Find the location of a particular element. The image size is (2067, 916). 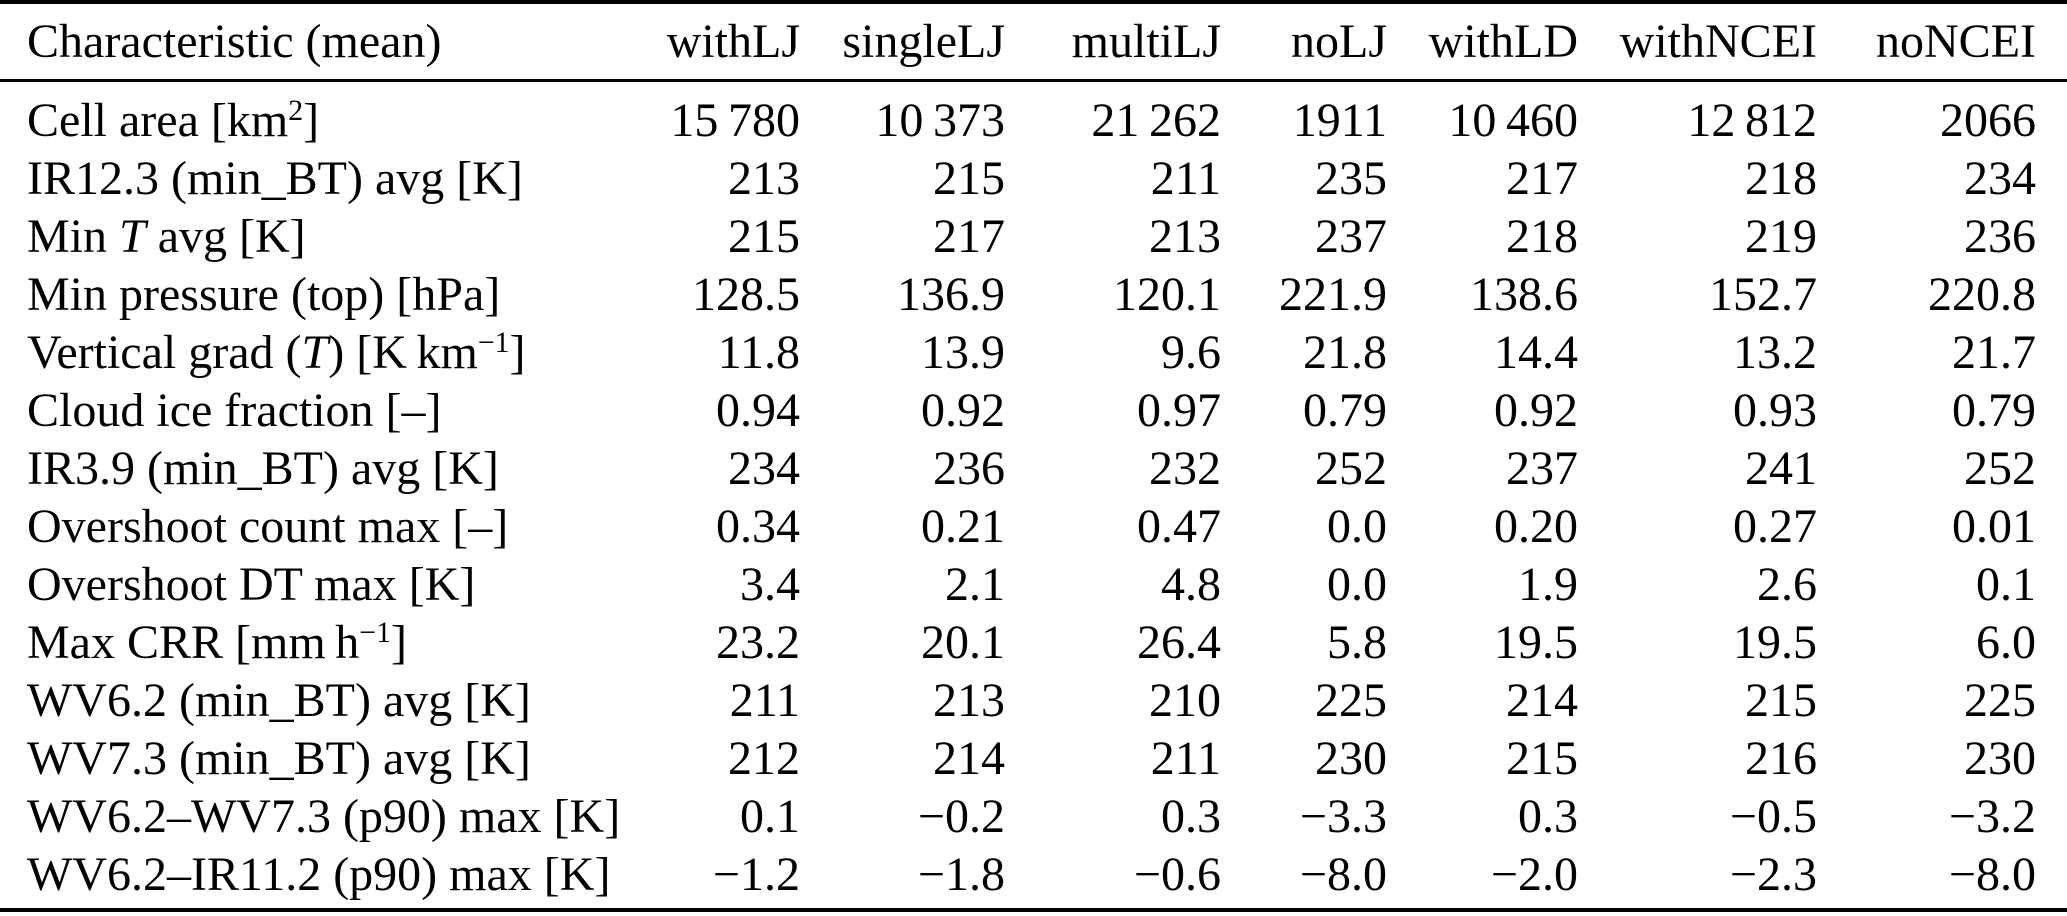

row-label: IR3.9 (min_BT) avg [K] is located at coordinates (263, 468).